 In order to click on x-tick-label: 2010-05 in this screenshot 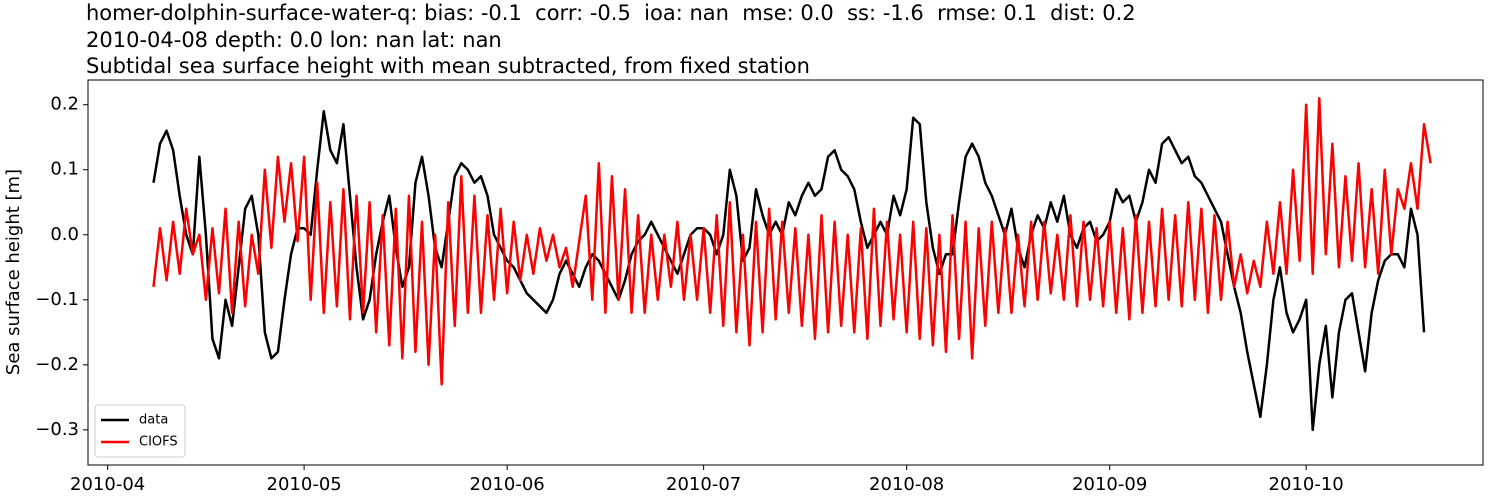, I will do `click(304, 484)`.